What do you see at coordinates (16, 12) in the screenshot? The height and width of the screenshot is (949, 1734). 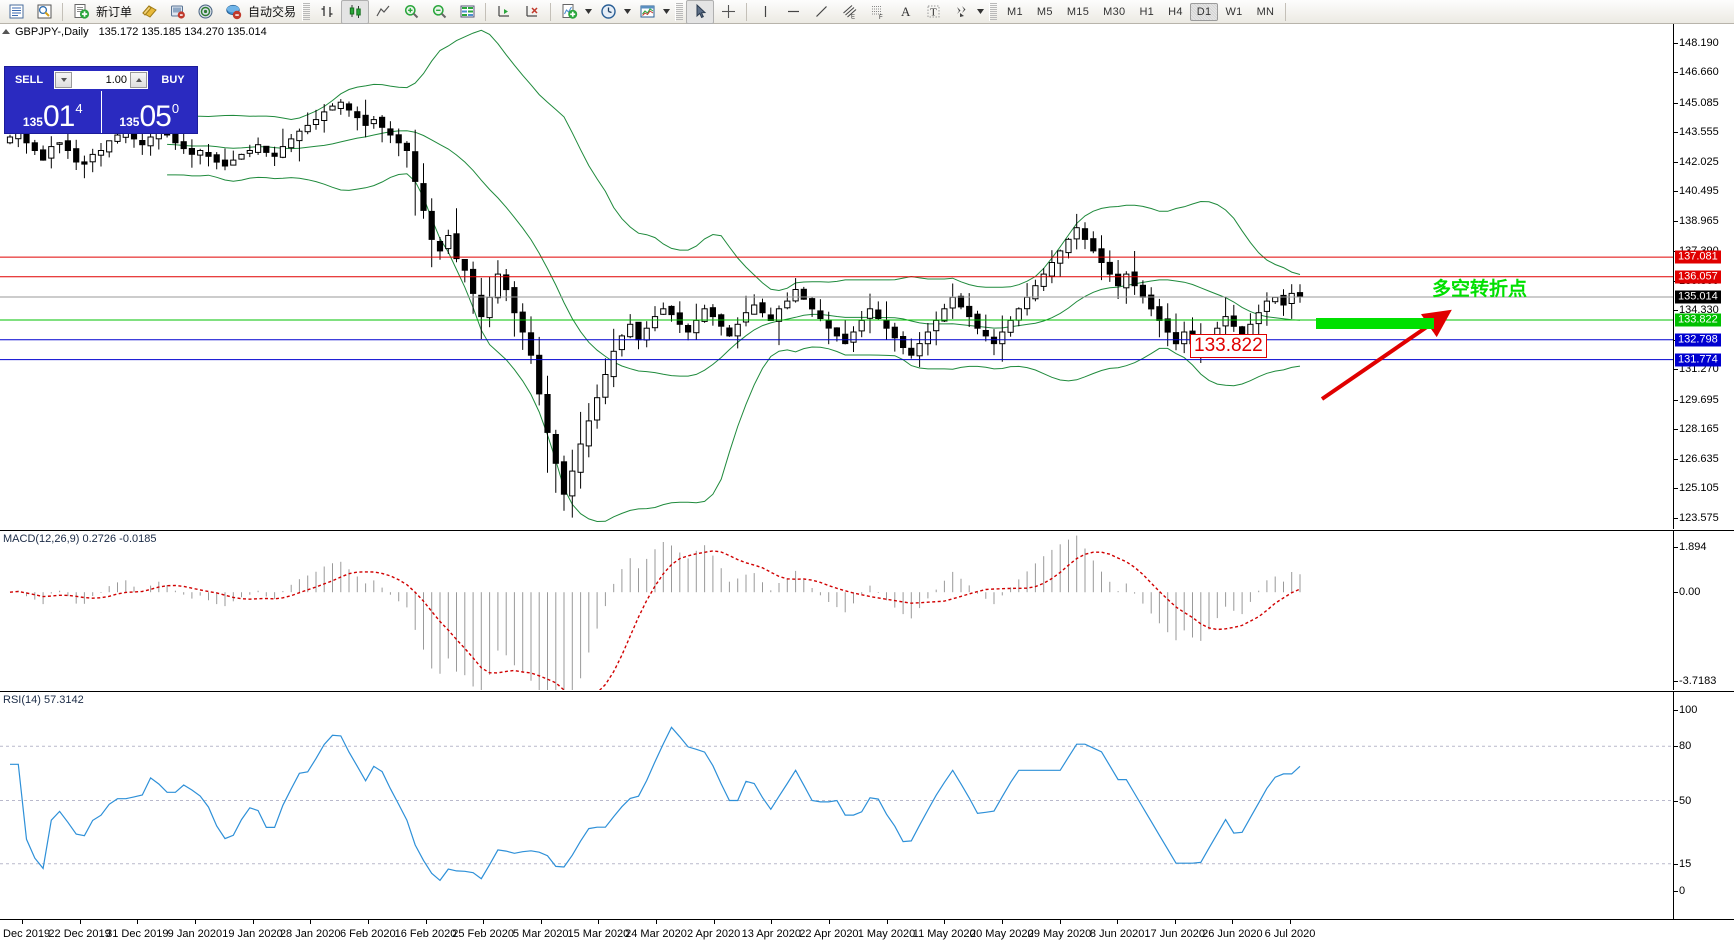 I see `market-watch-button` at bounding box center [16, 12].